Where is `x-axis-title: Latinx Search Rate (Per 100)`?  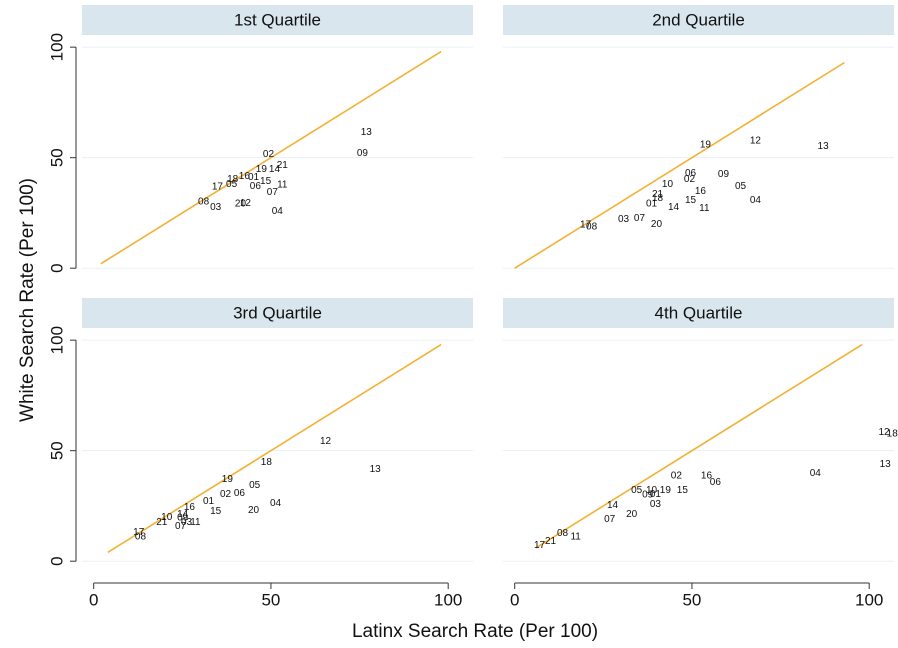 x-axis-title: Latinx Search Rate (Per 100) is located at coordinates (475, 631).